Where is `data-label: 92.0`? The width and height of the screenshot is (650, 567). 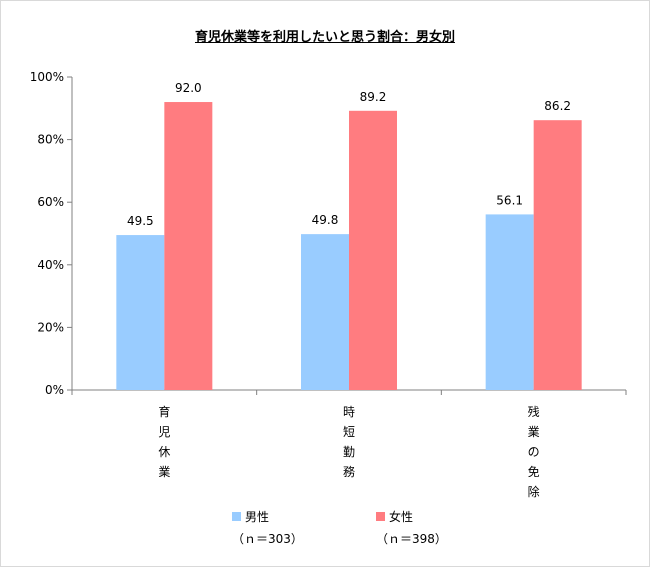 data-label: 92.0 is located at coordinates (188, 88).